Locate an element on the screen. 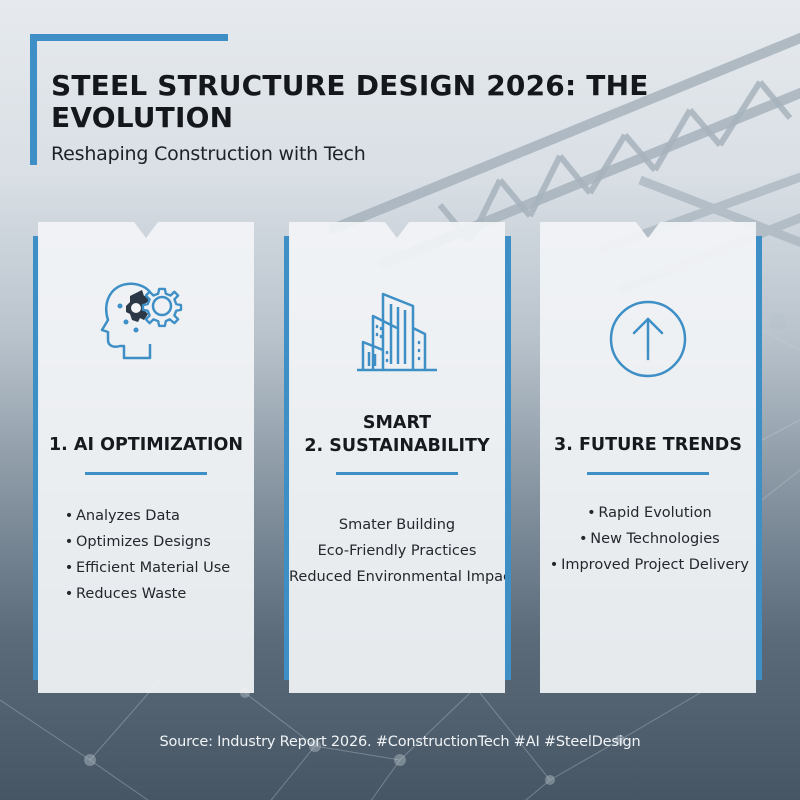 This screenshot has height=800, width=800. list-item: • Analyzes Data is located at coordinates (158, 516).